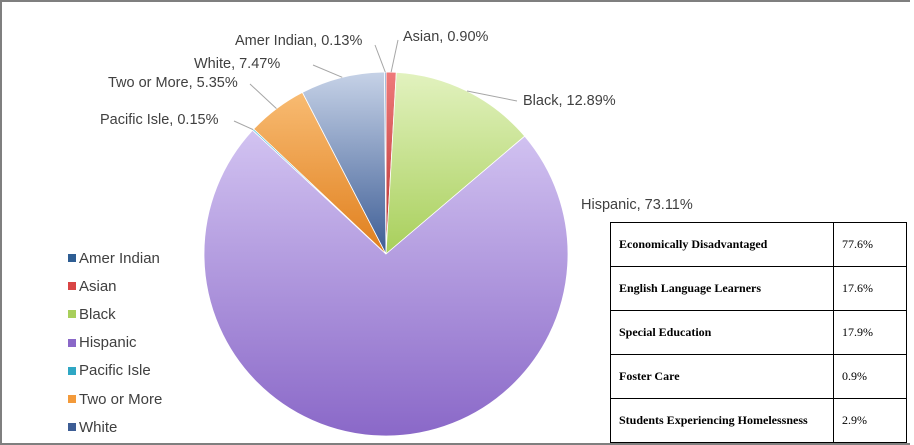 Image resolution: width=914 pixels, height=445 pixels. Describe the element at coordinates (870, 288) in the screenshot. I see `stat-value: 17.6%` at that location.